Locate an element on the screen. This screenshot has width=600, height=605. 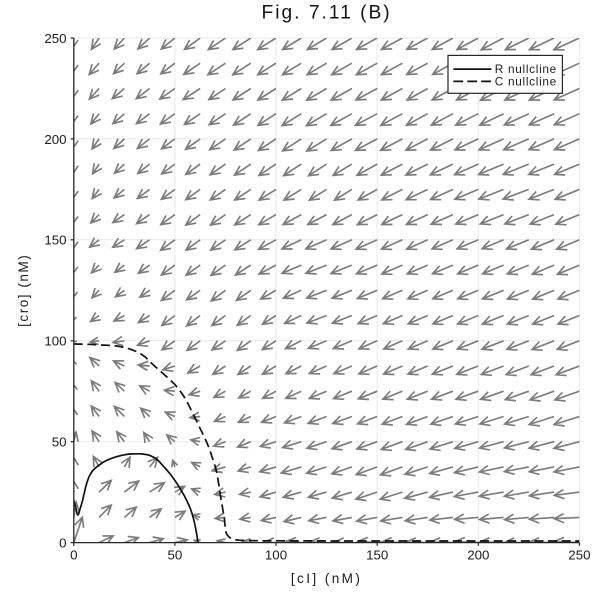
svg-text: C nullcline is located at coordinates (526, 82).